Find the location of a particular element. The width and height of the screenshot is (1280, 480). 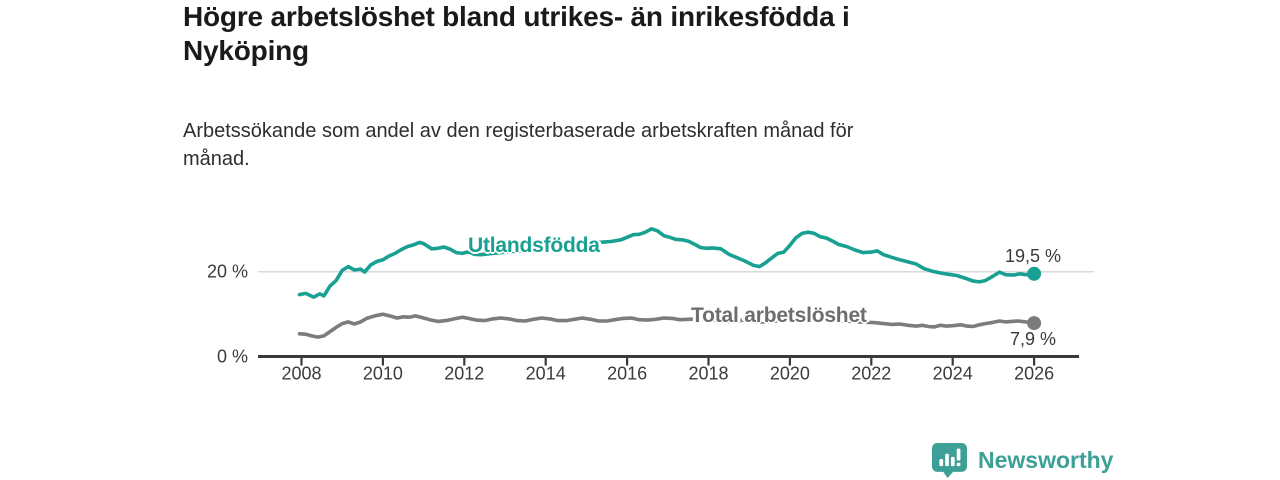

end-value-label-utlandsfodda: 19,5 % is located at coordinates (1032, 256).